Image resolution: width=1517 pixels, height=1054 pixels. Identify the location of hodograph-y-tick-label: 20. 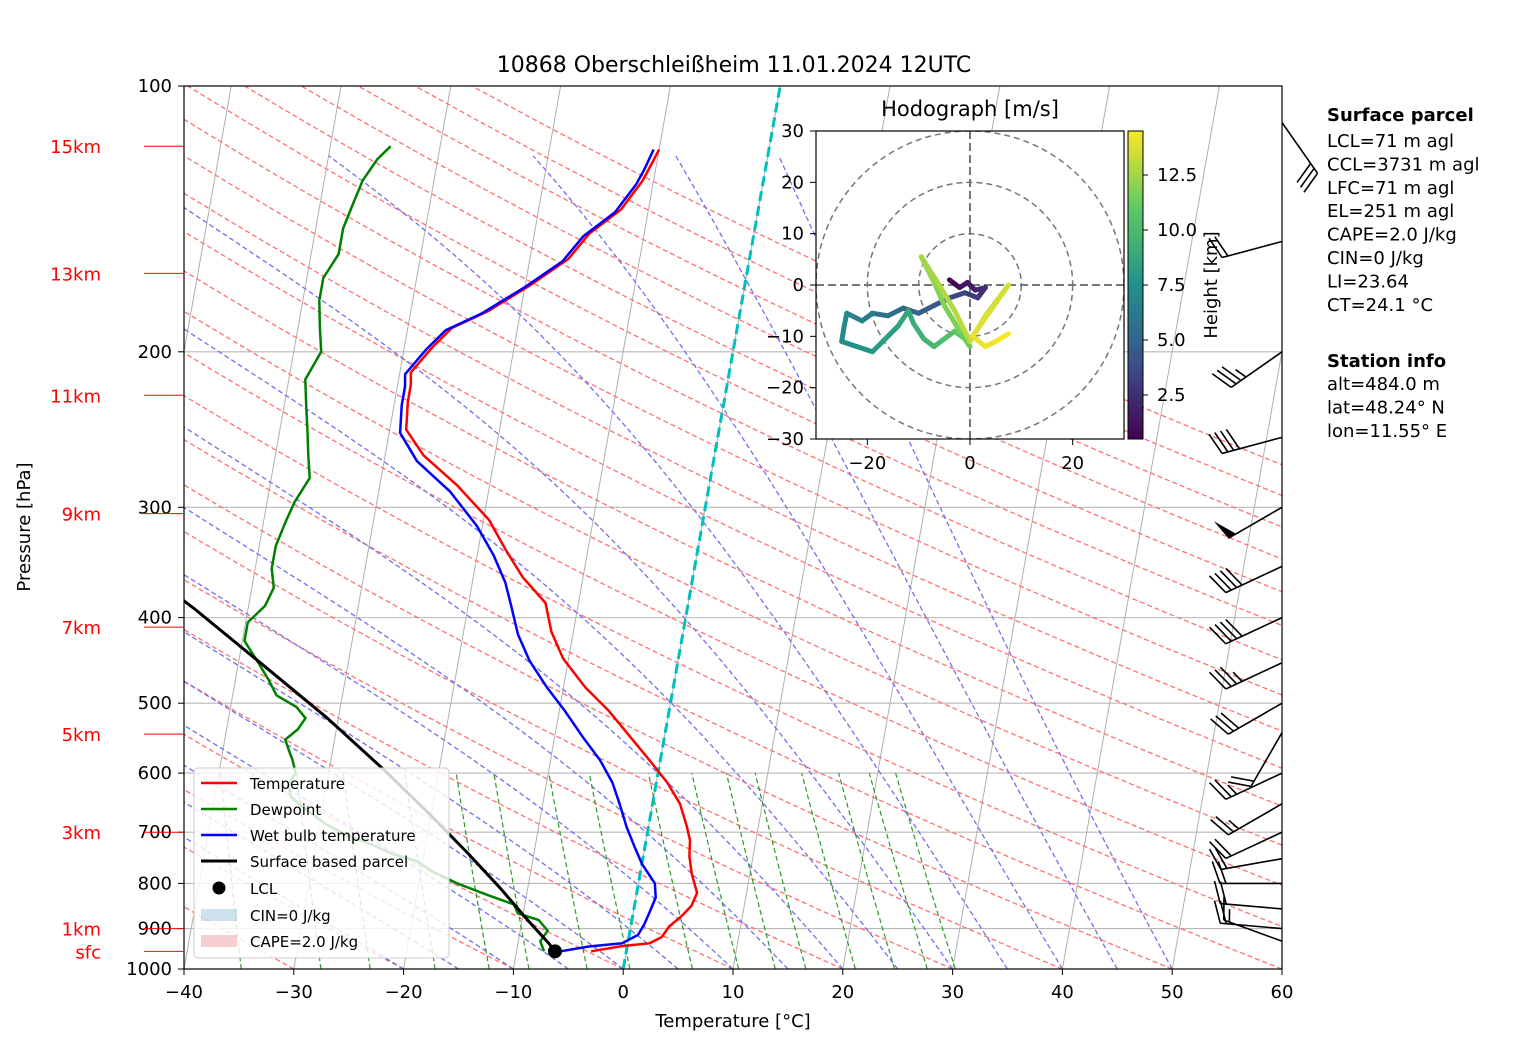
(792, 182).